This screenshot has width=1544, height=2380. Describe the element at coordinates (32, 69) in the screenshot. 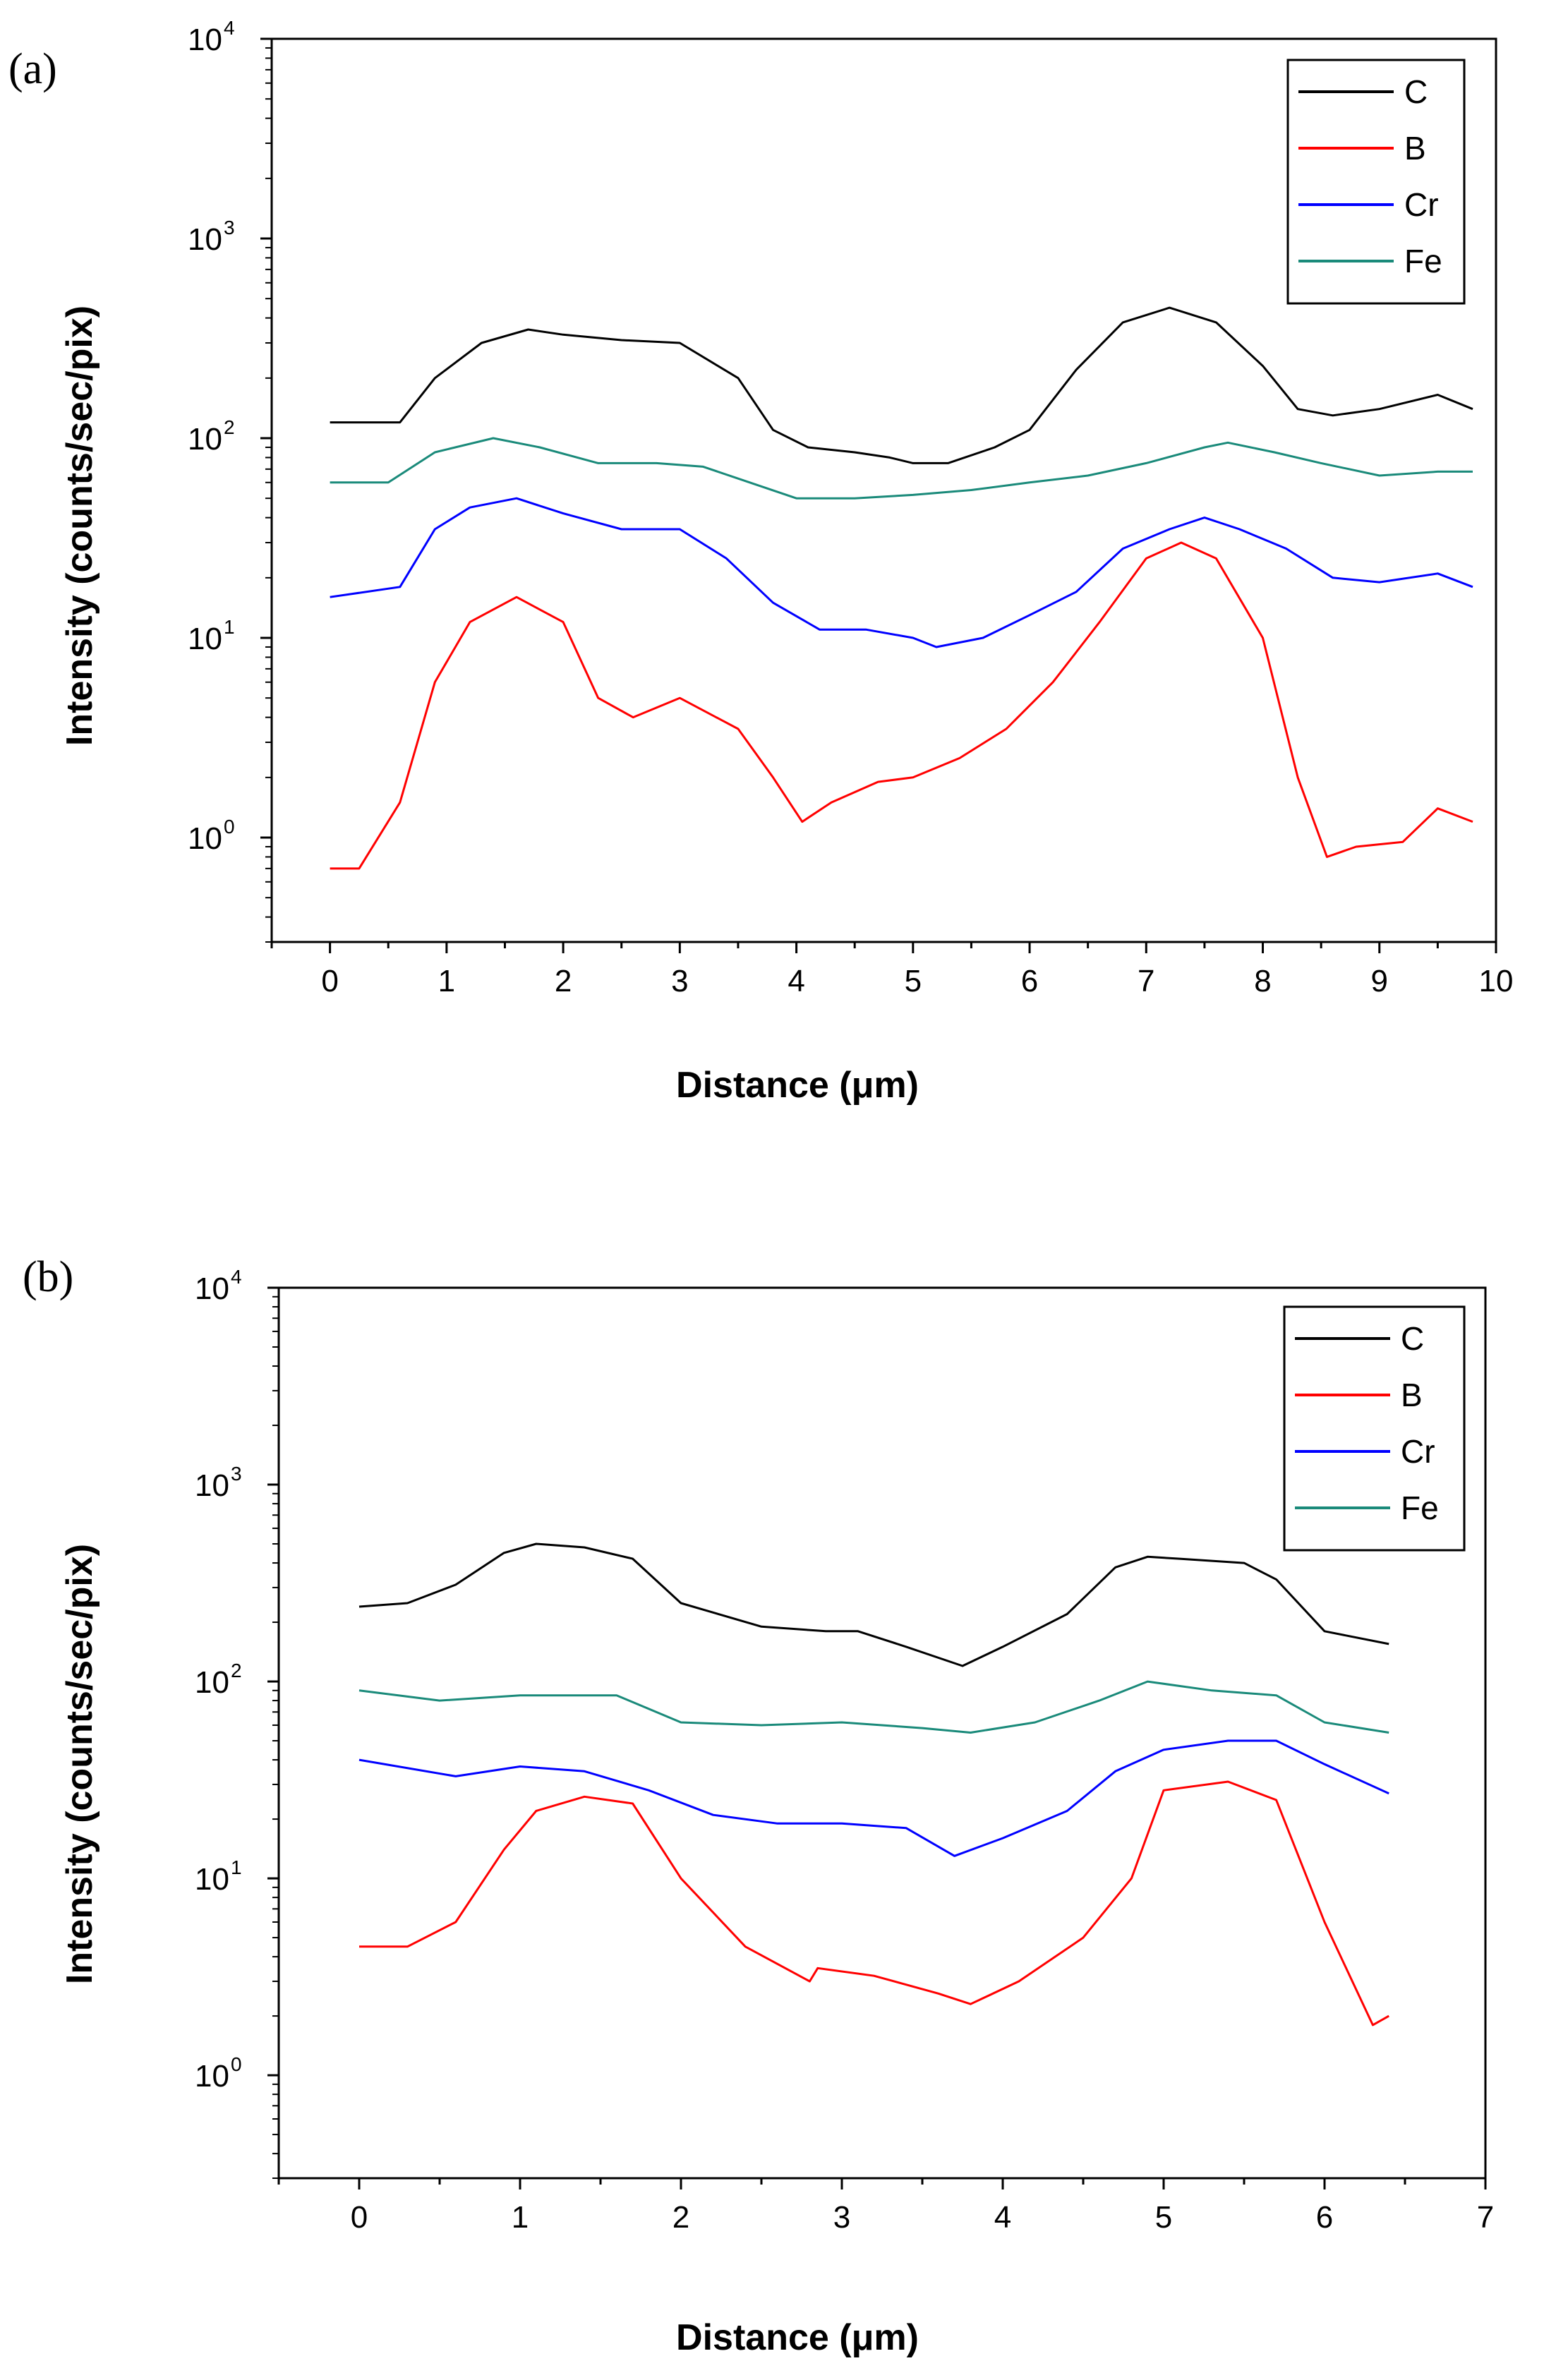

I see `panel-label-a: (a)` at that location.